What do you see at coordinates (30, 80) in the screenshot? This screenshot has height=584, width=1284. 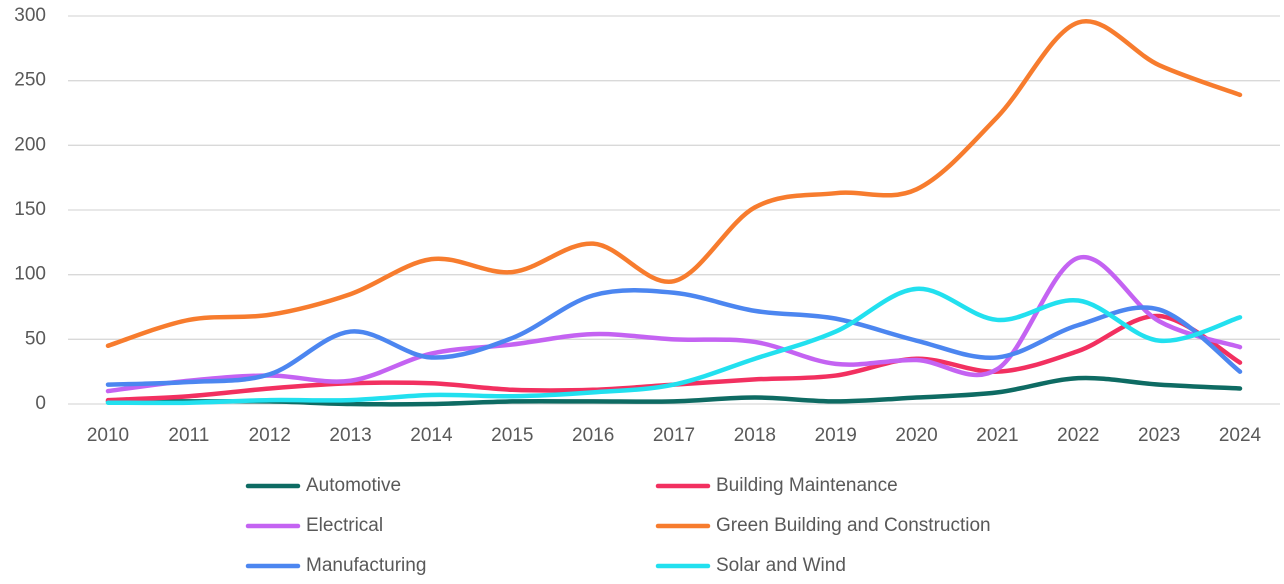 I see `y-tick-label: 250` at bounding box center [30, 80].